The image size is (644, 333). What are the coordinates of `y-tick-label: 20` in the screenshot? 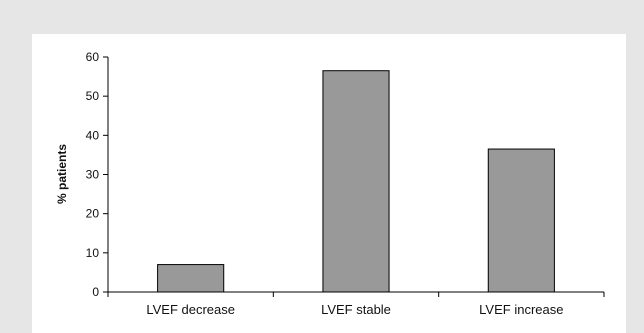 It's located at (93, 214).